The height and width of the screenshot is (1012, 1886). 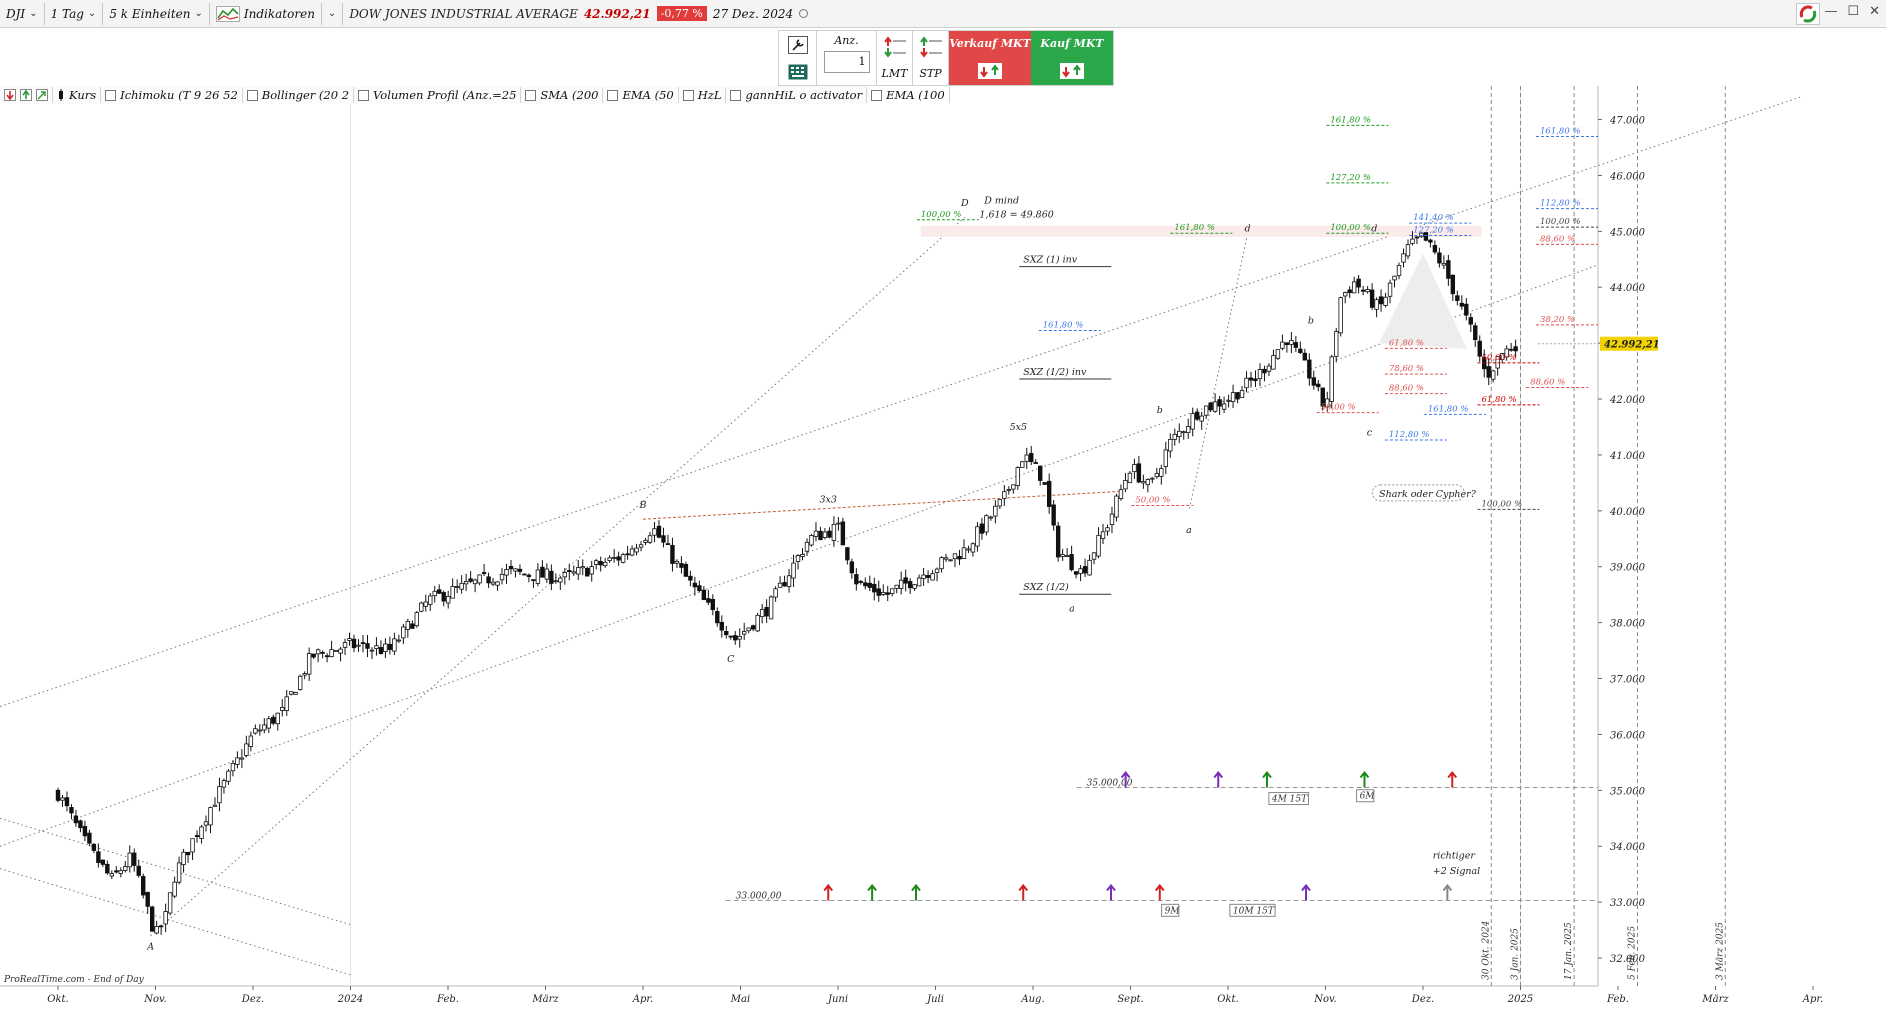 I want to click on signal-tag: 9M, so click(x=1173, y=911).